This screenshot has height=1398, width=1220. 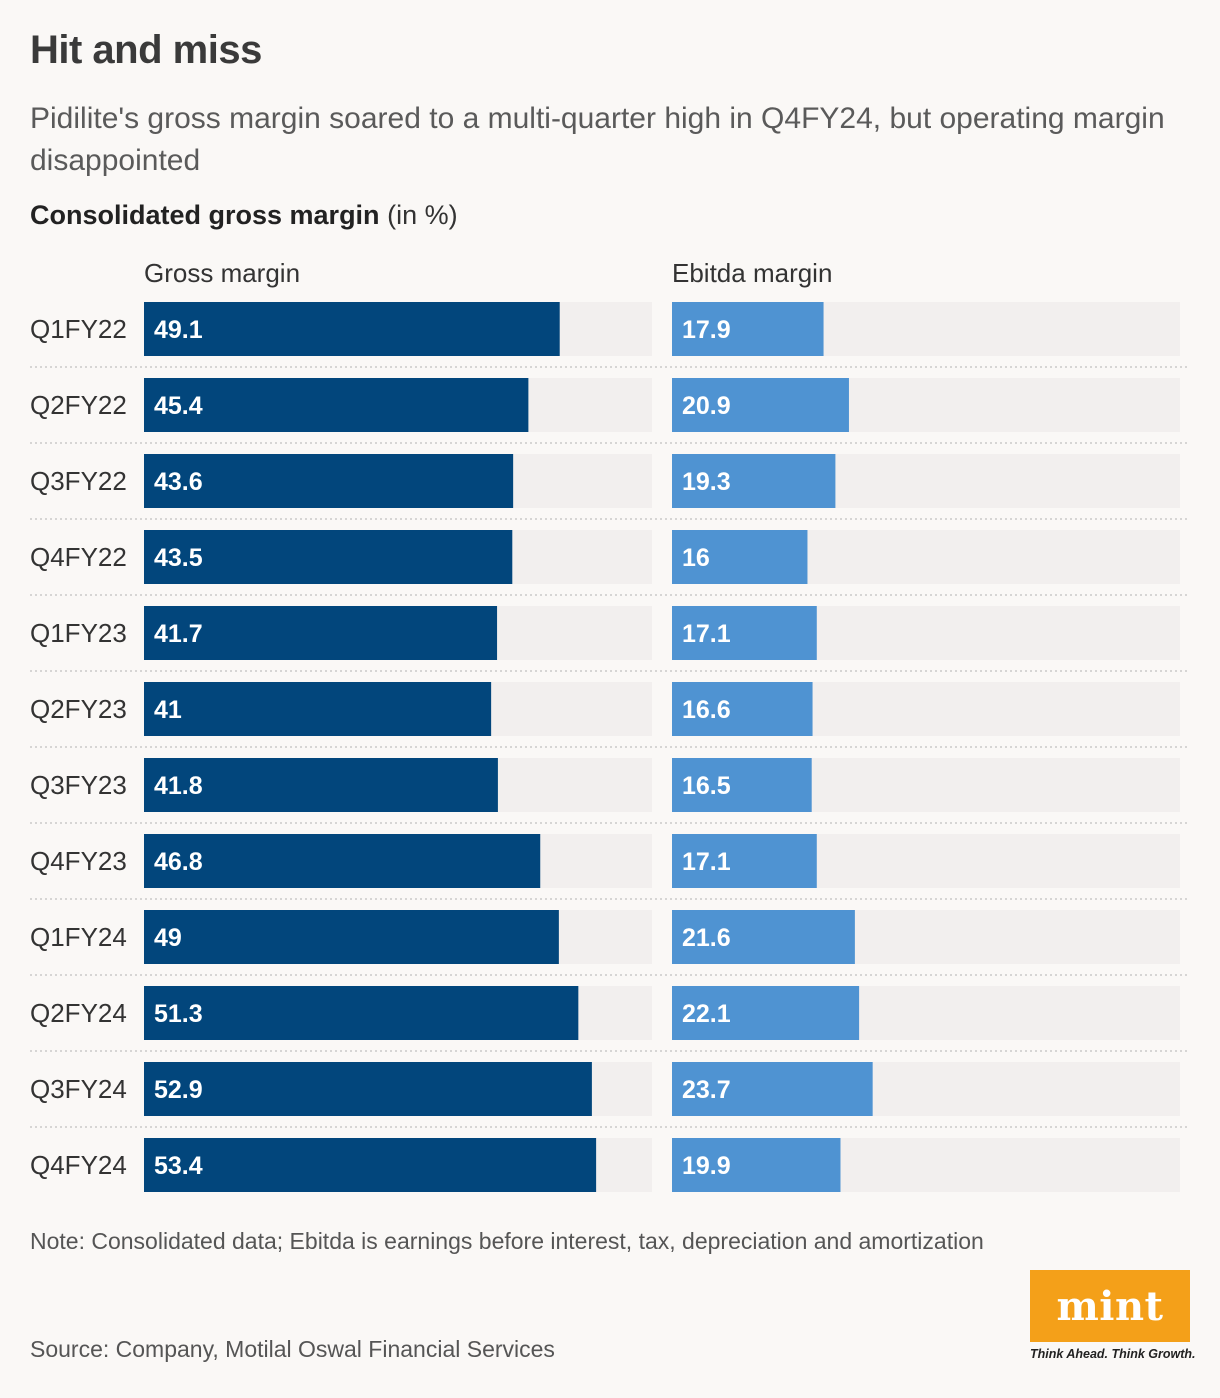 I want to click on value-label-gross: 52.9, so click(x=178, y=1090).